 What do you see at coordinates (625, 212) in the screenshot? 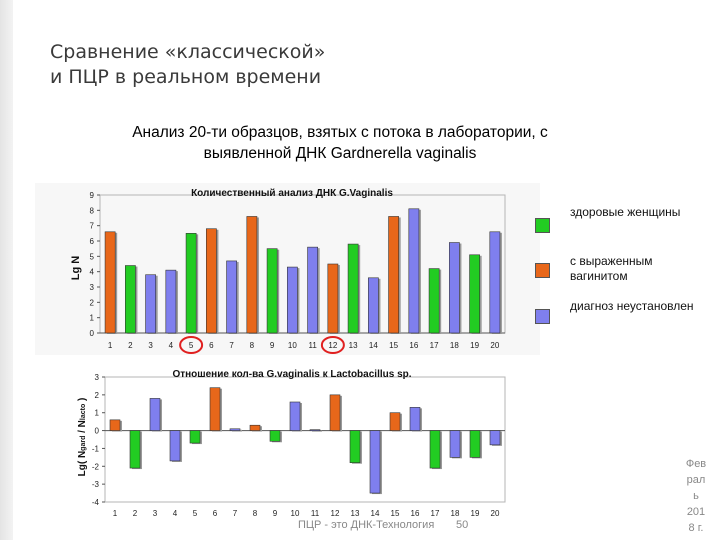
I see `legend-label-healthy: здоровые женщины` at bounding box center [625, 212].